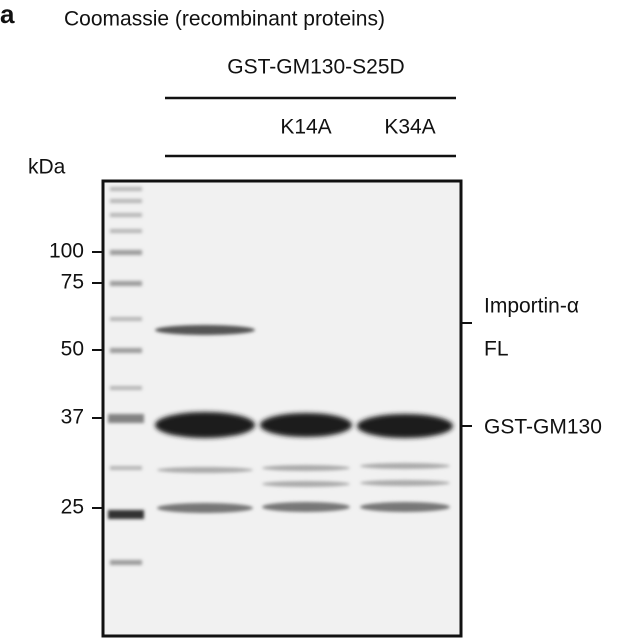 The height and width of the screenshot is (642, 632). I want to click on panel-label: a, so click(7, 14).